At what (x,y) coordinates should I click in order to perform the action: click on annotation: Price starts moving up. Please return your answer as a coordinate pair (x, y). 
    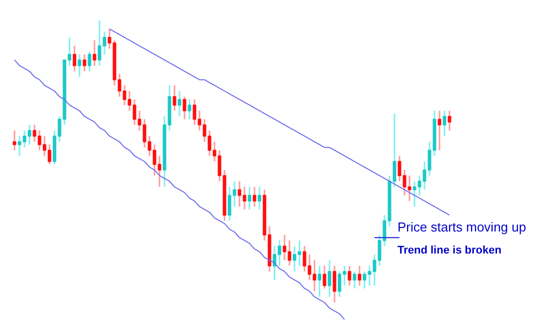
    Looking at the image, I should click on (462, 227).